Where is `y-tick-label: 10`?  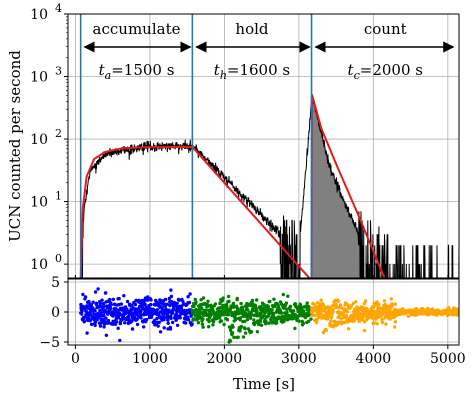
y-tick-label: 10 is located at coordinates (39, 15).